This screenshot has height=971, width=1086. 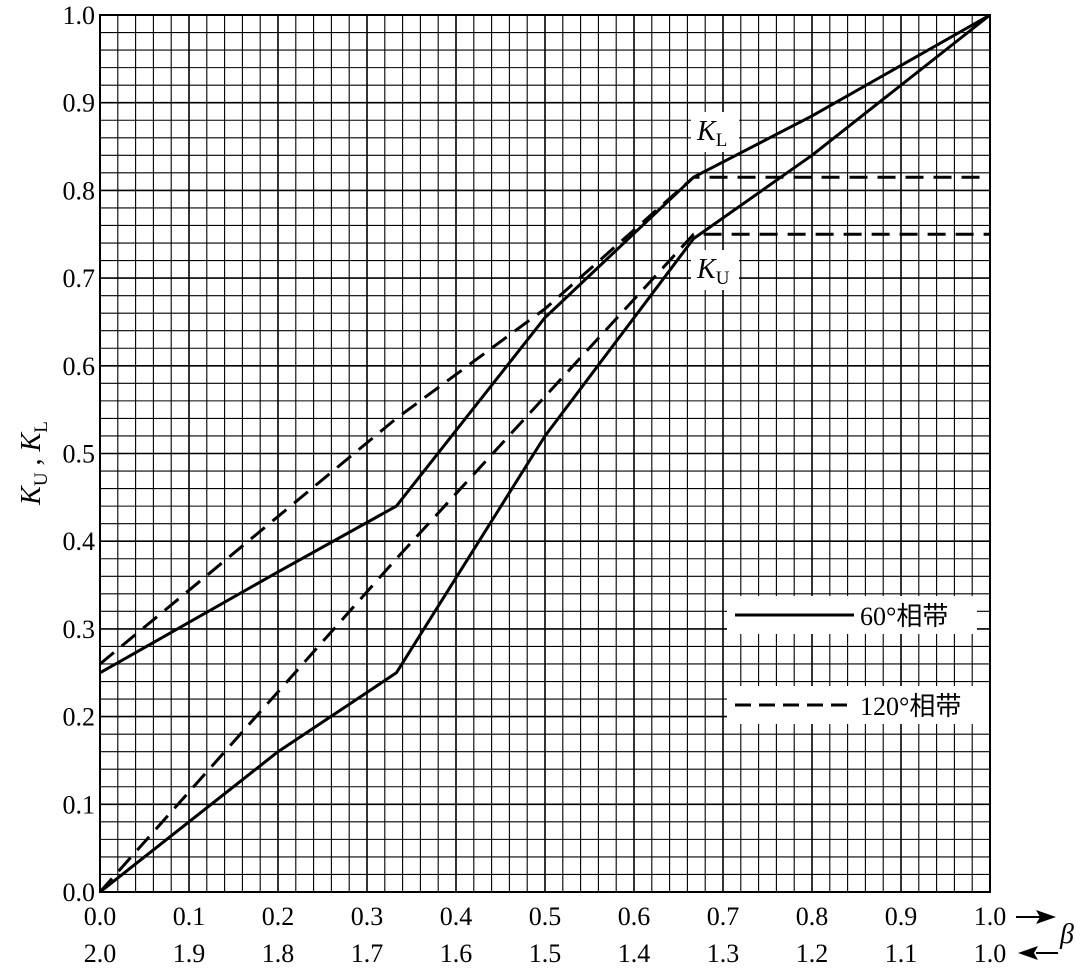 What do you see at coordinates (545, 953) in the screenshot?
I see `x-tick-label-secondary: 1.5` at bounding box center [545, 953].